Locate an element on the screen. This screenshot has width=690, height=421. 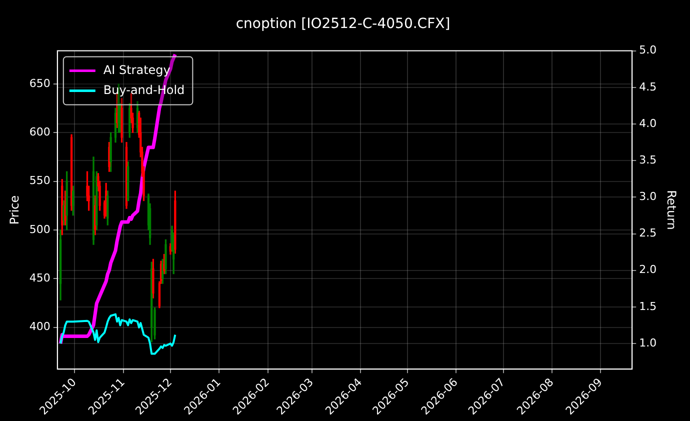
y2-tick-label: 2.5 is located at coordinates (648, 233).